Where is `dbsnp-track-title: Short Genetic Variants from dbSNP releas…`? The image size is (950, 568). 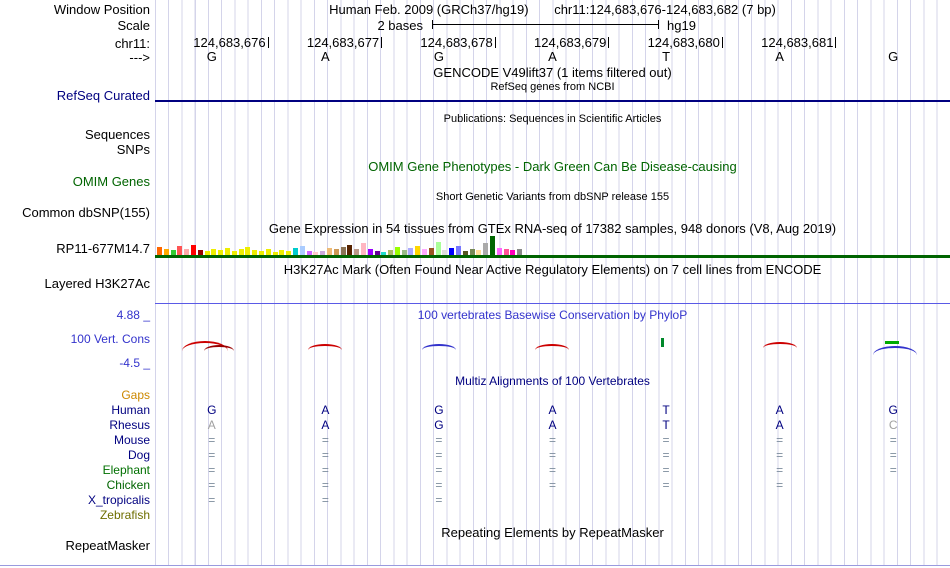
dbsnp-track-title: Short Genetic Variants from dbSNP releas… is located at coordinates (552, 197).